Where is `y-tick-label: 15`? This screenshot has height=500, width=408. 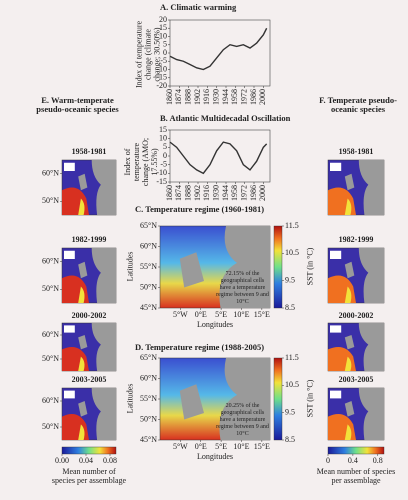
y-tick-label: 15 is located at coordinates (163, 27).